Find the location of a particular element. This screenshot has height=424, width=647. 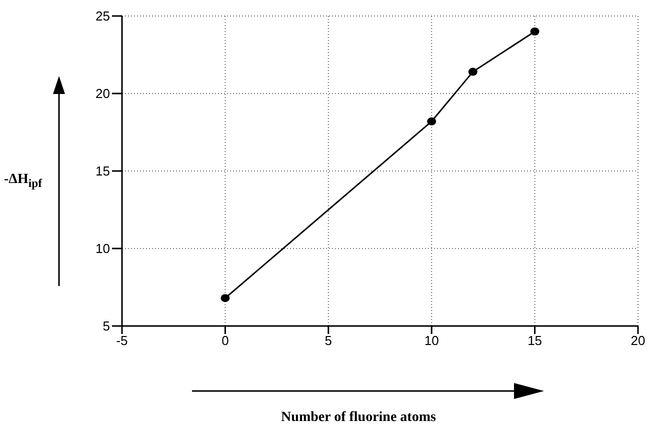

y-tick-label: 10 is located at coordinates (103, 248).